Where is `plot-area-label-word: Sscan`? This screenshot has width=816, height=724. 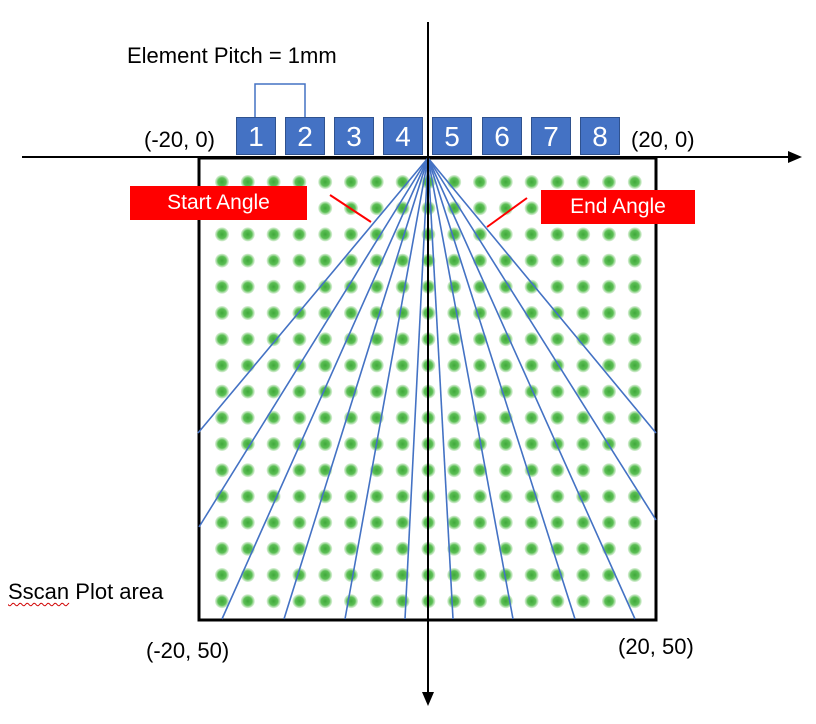
plot-area-label-word: Sscan is located at coordinates (39, 591).